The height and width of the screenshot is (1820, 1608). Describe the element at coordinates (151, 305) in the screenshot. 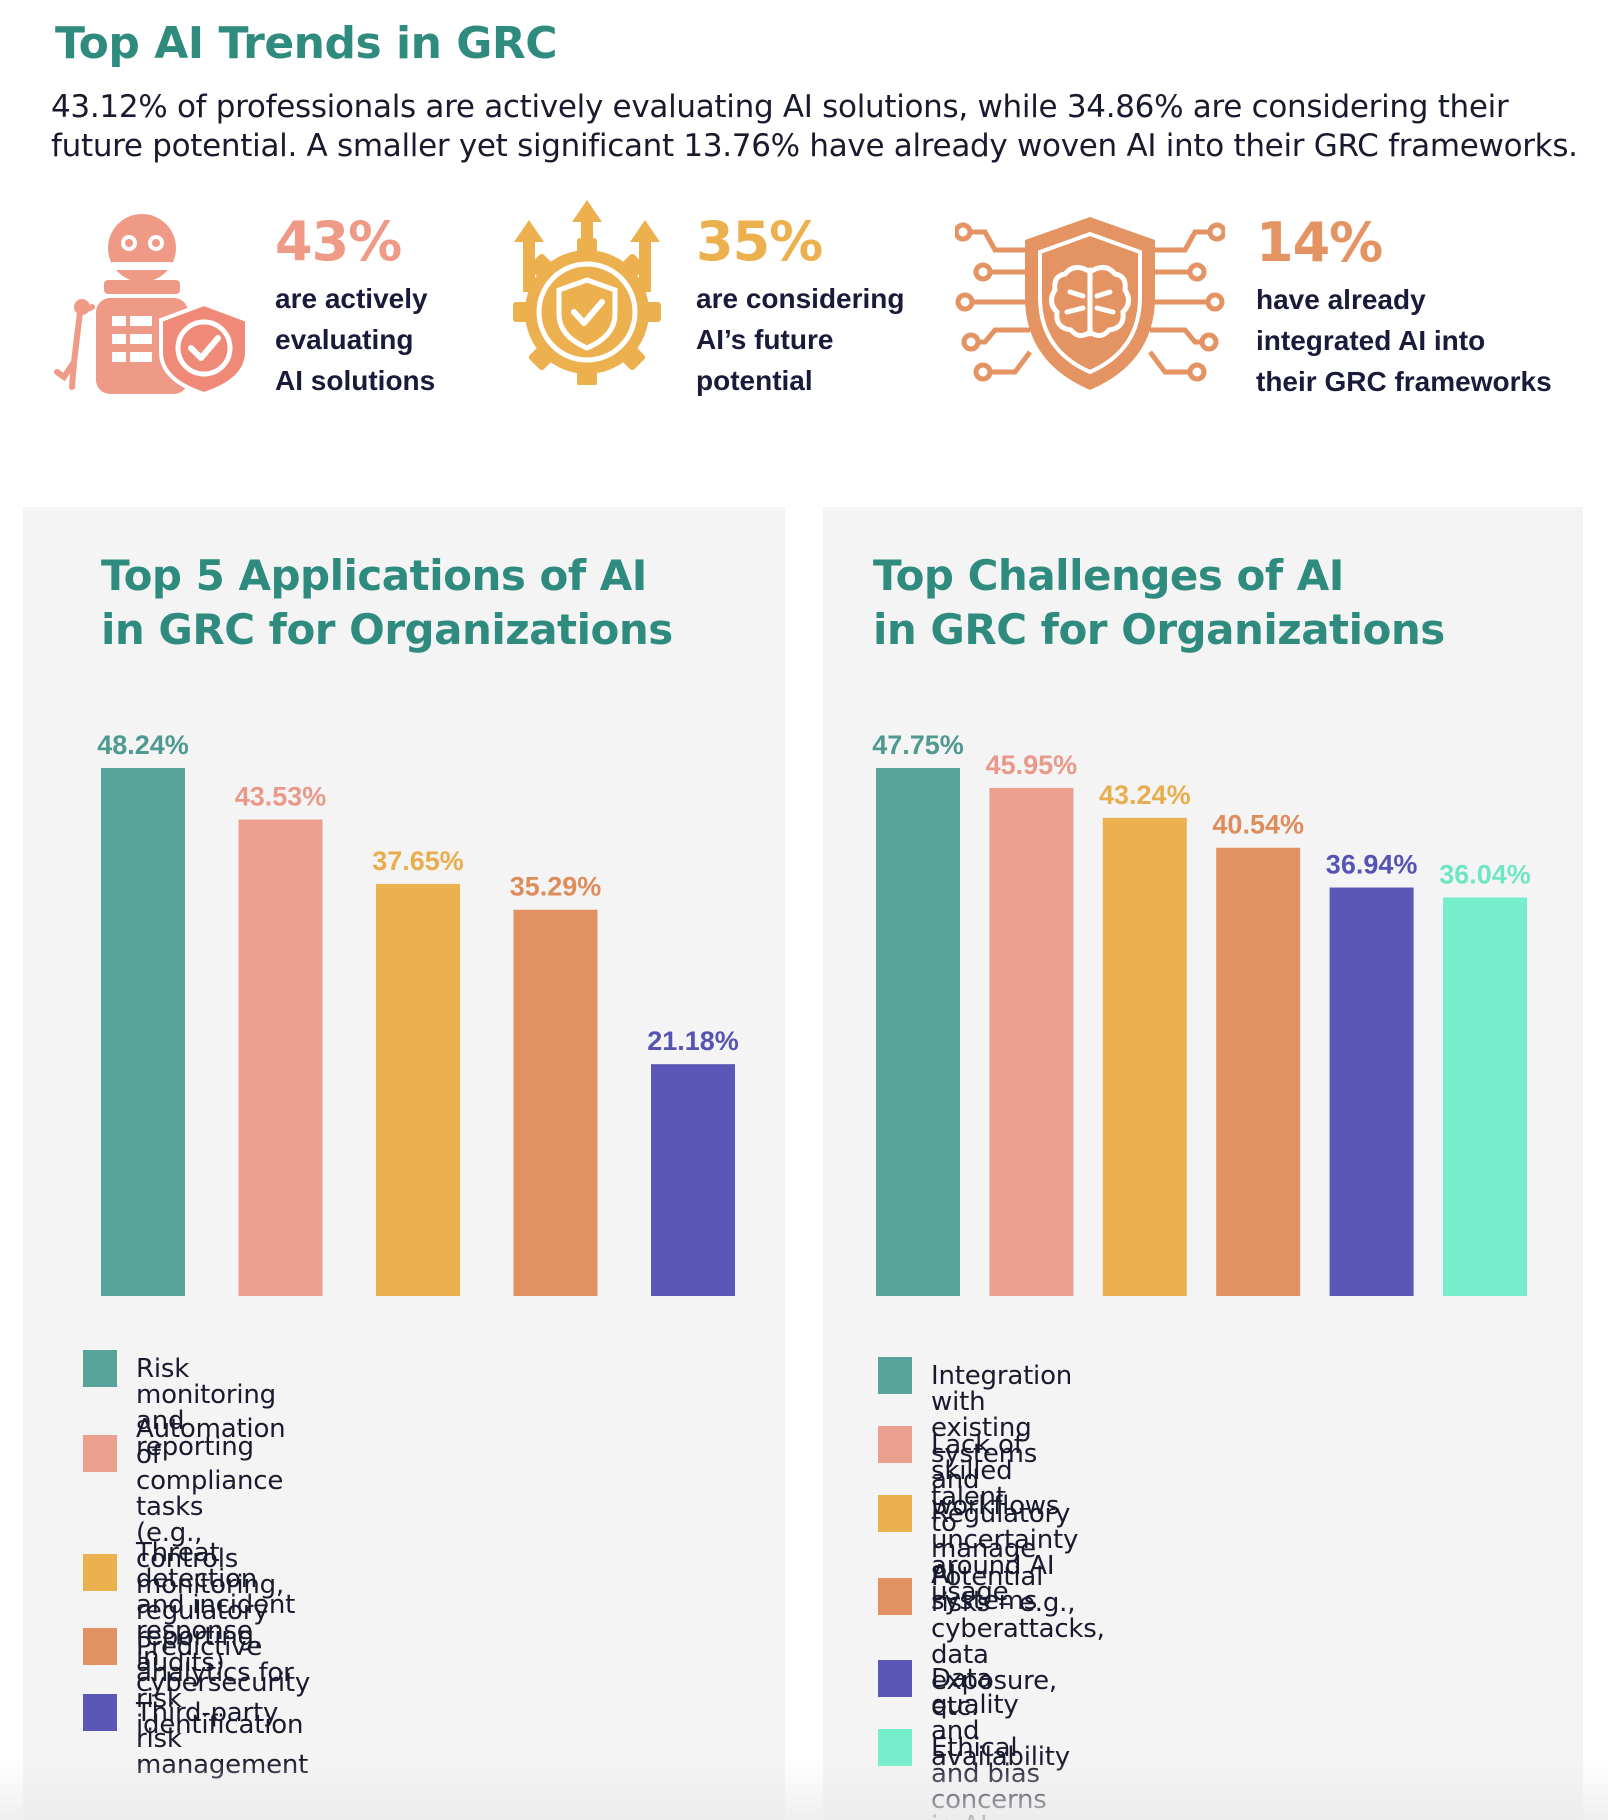

I see `robot-shield-icon` at that location.